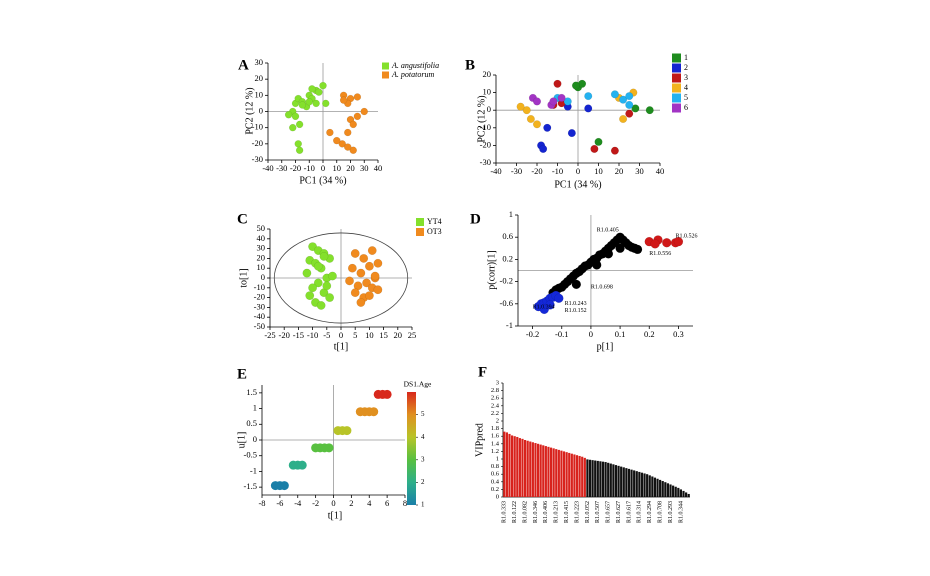  What do you see at coordinates (259, 316) in the screenshot?
I see `y-tick-label: -40` at bounding box center [259, 316].